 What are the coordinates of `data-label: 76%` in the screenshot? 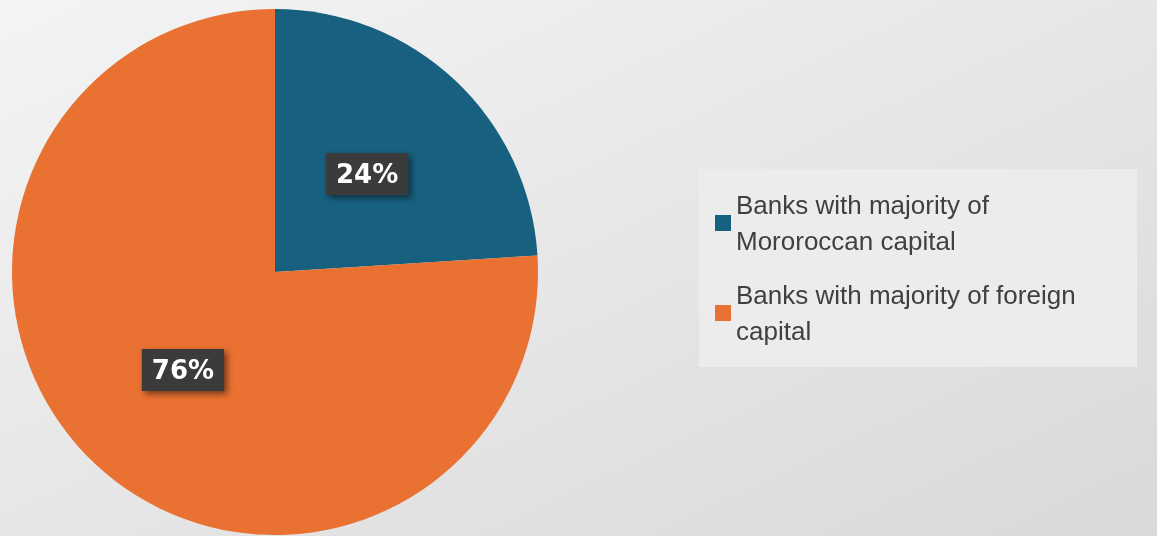 It's located at (183, 370).